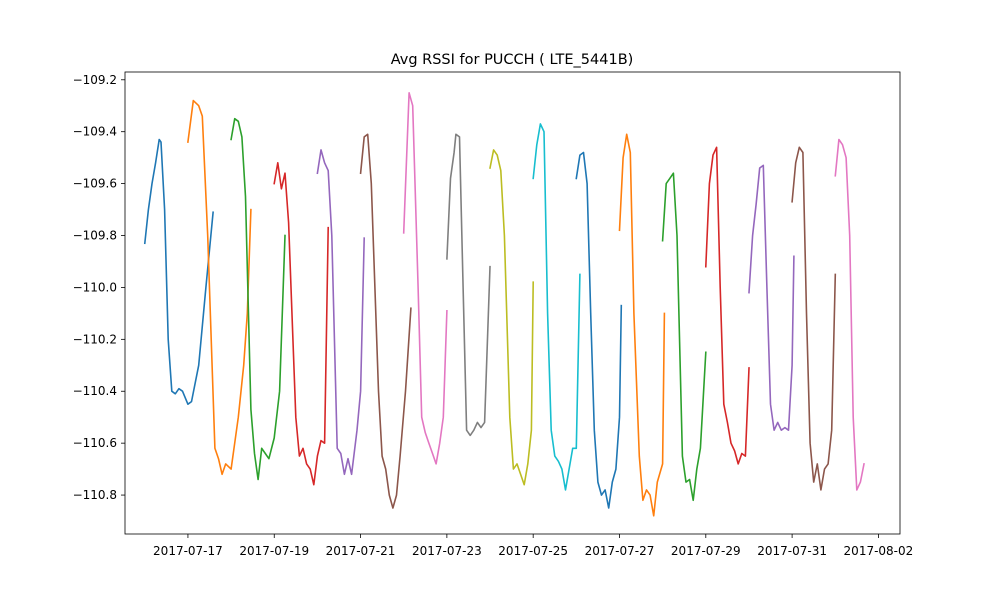 The width and height of the screenshot is (1000, 600). I want to click on y-tick-label: −110.6, so click(95, 443).